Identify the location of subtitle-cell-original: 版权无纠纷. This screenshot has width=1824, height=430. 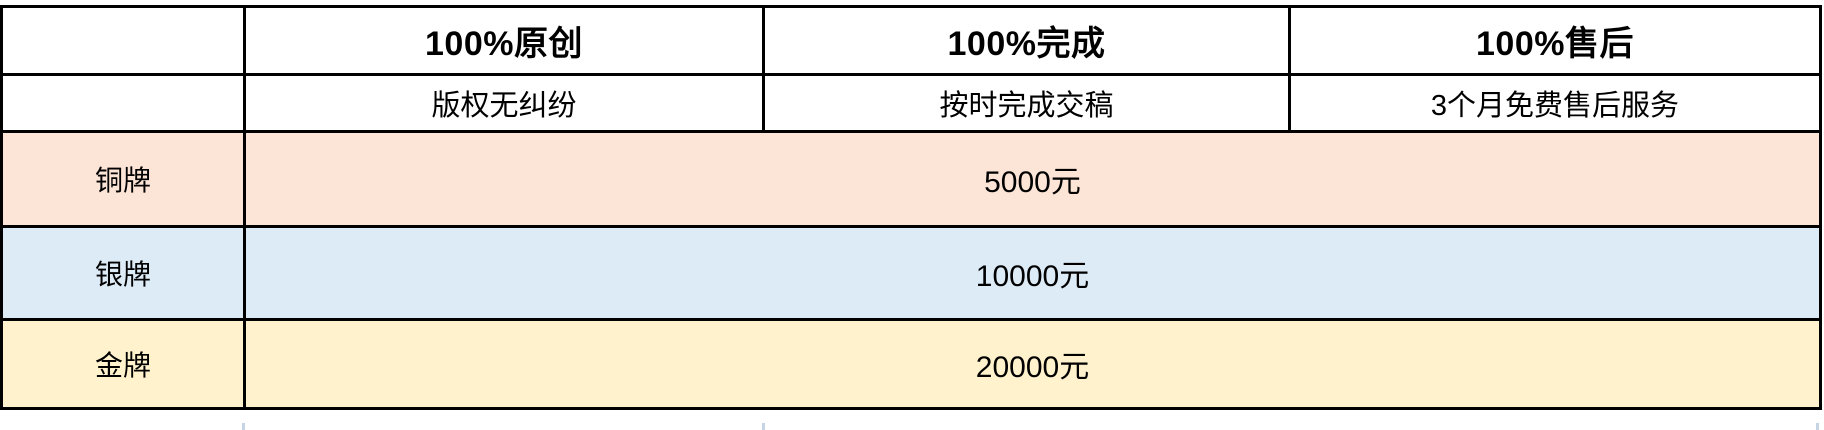
(504, 103).